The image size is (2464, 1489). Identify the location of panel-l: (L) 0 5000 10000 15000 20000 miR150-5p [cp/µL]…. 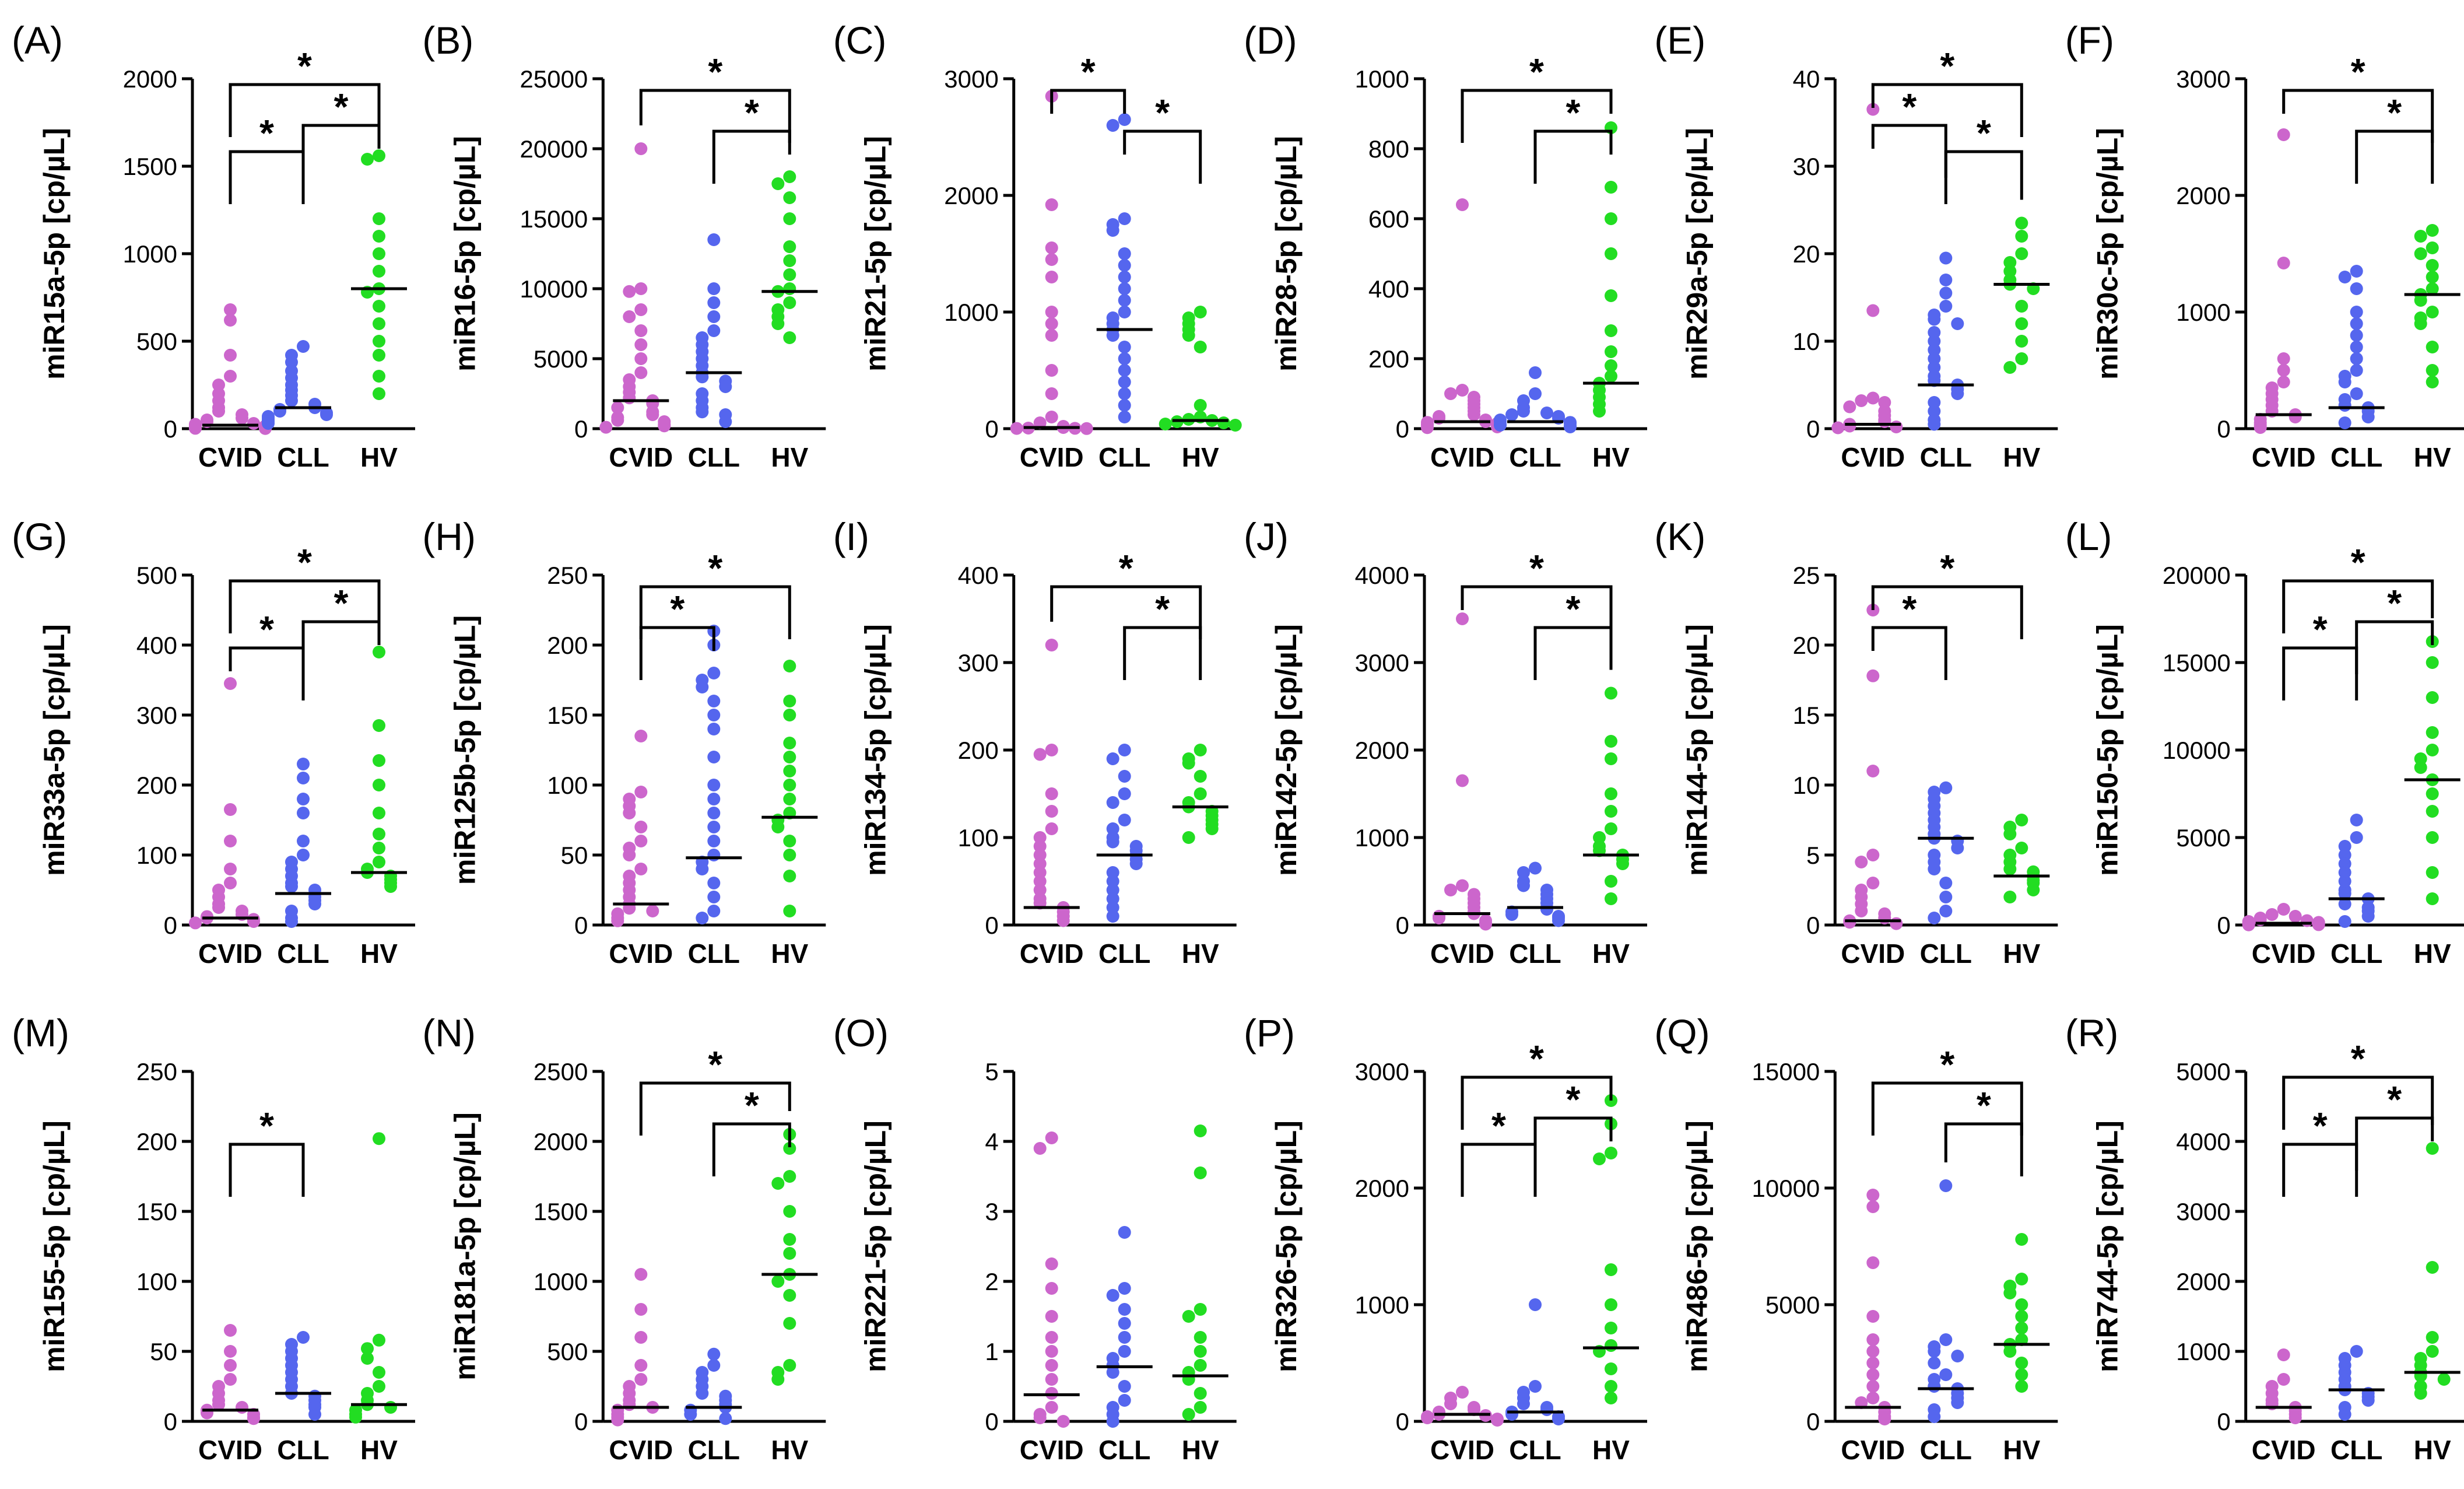
(2264, 742).